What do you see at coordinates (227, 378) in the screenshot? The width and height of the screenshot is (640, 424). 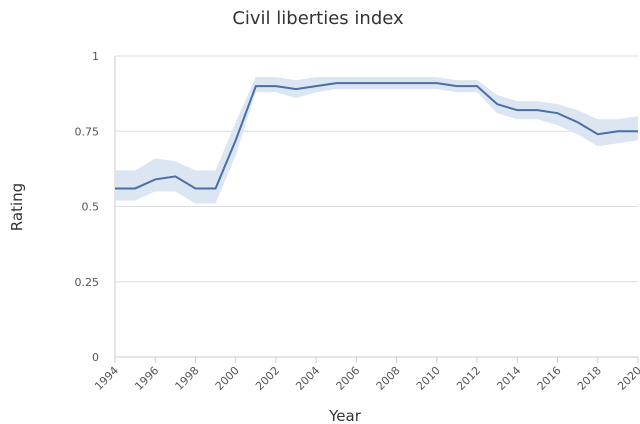 I see `x-tick-label: 2000` at bounding box center [227, 378].